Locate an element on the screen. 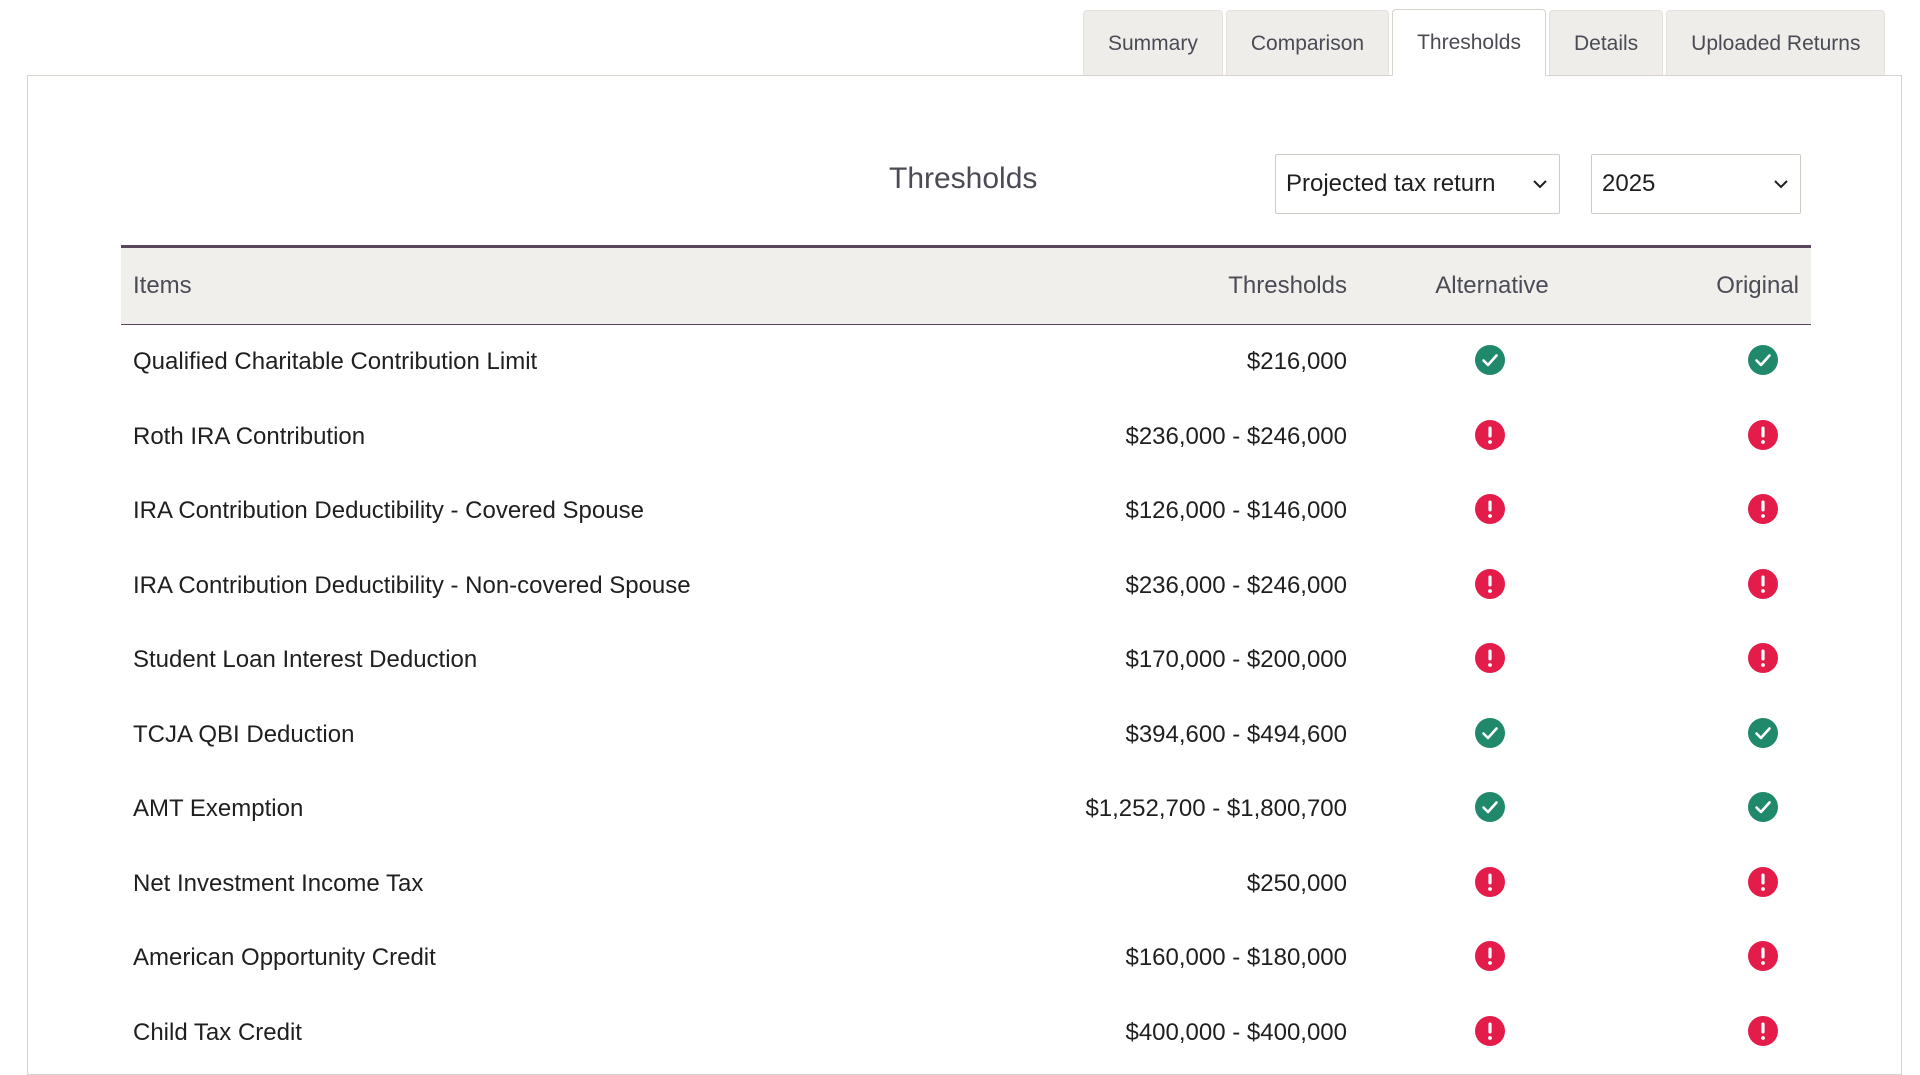 The image size is (1920, 1075). return-type-value: Projected tax return is located at coordinates (1391, 183).